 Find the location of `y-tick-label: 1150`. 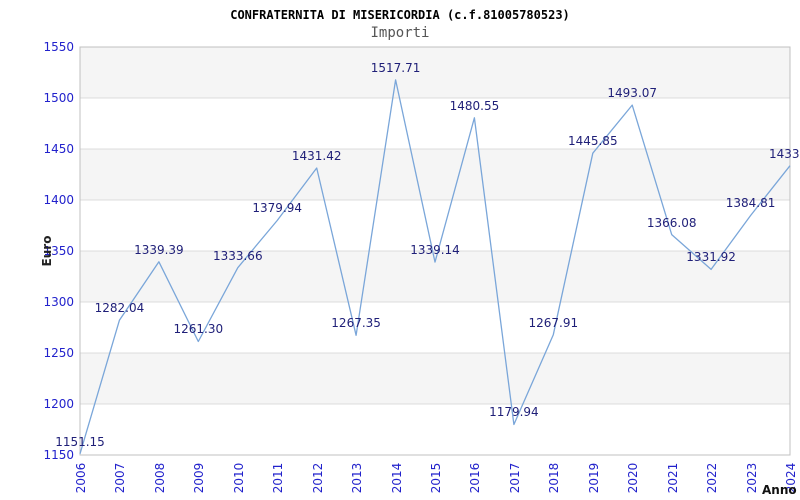

y-tick-label: 1150 is located at coordinates (58, 455).